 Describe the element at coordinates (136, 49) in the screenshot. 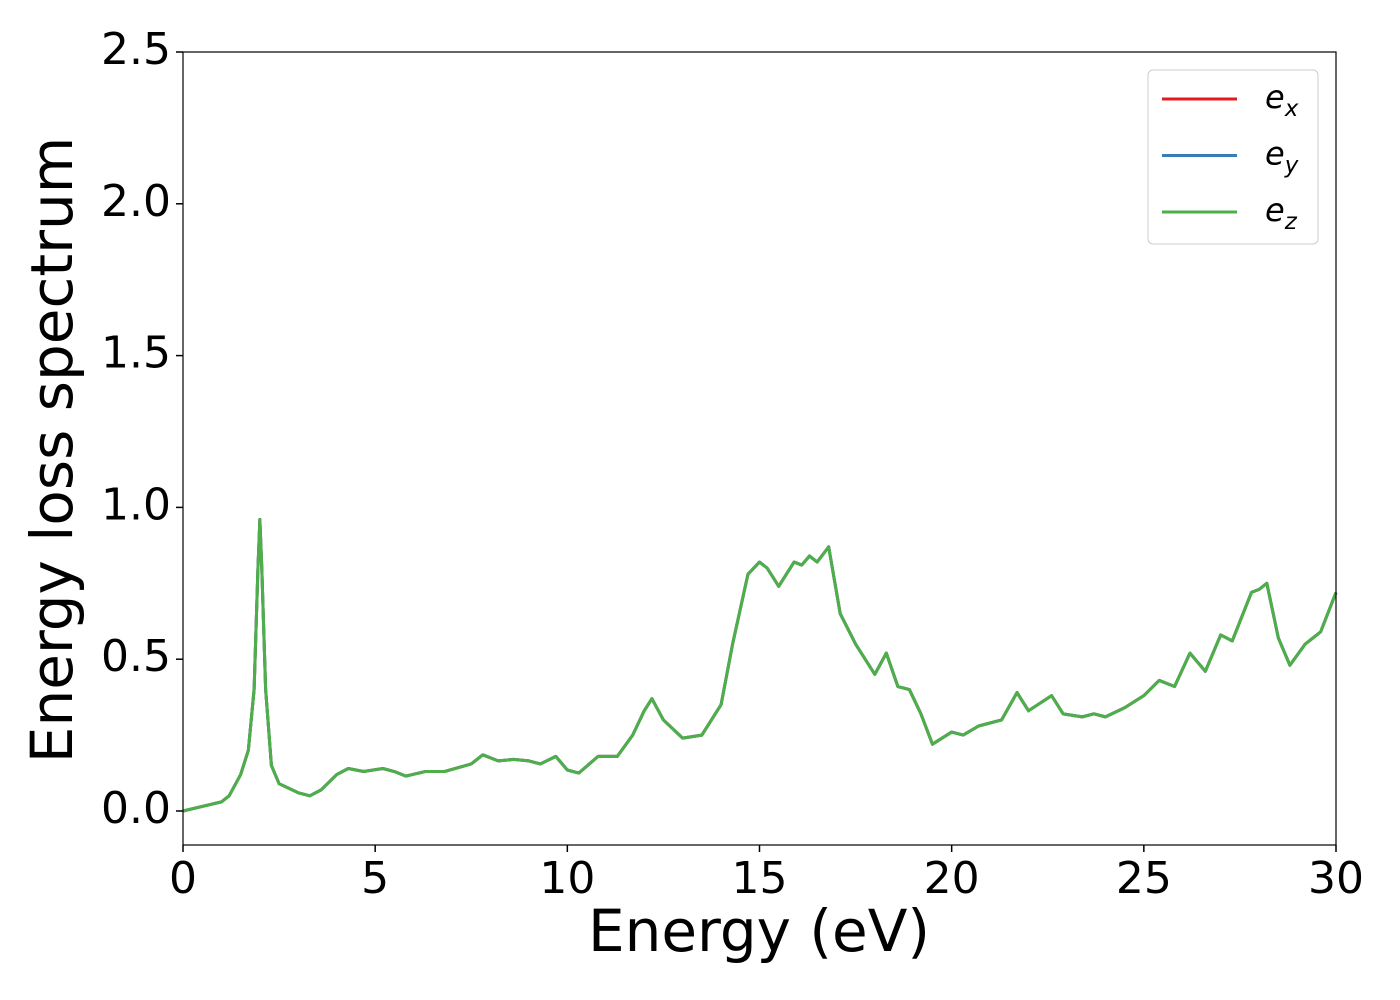

I see `y-tick-label: 2.5` at that location.